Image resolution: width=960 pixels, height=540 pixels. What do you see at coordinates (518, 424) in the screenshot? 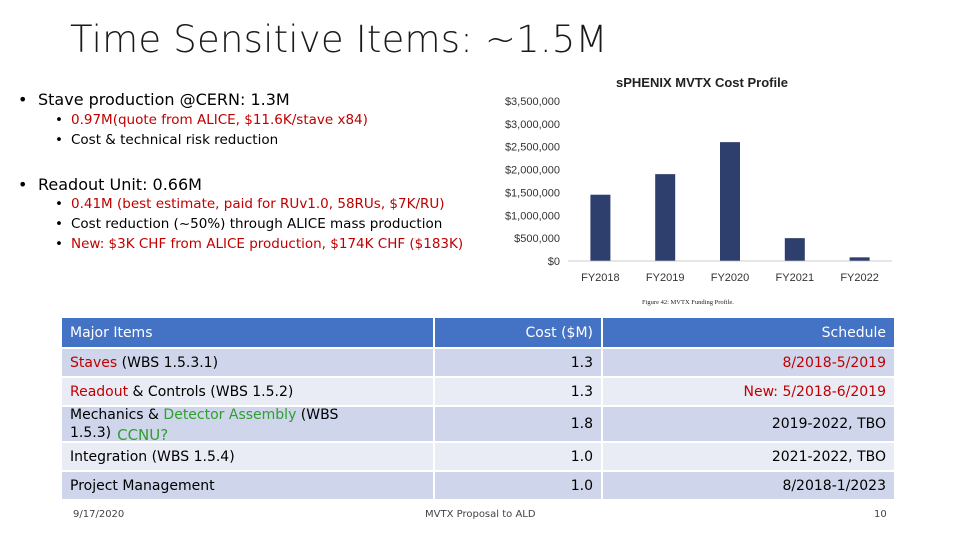
I see `cost-cell: 1.8` at bounding box center [518, 424].